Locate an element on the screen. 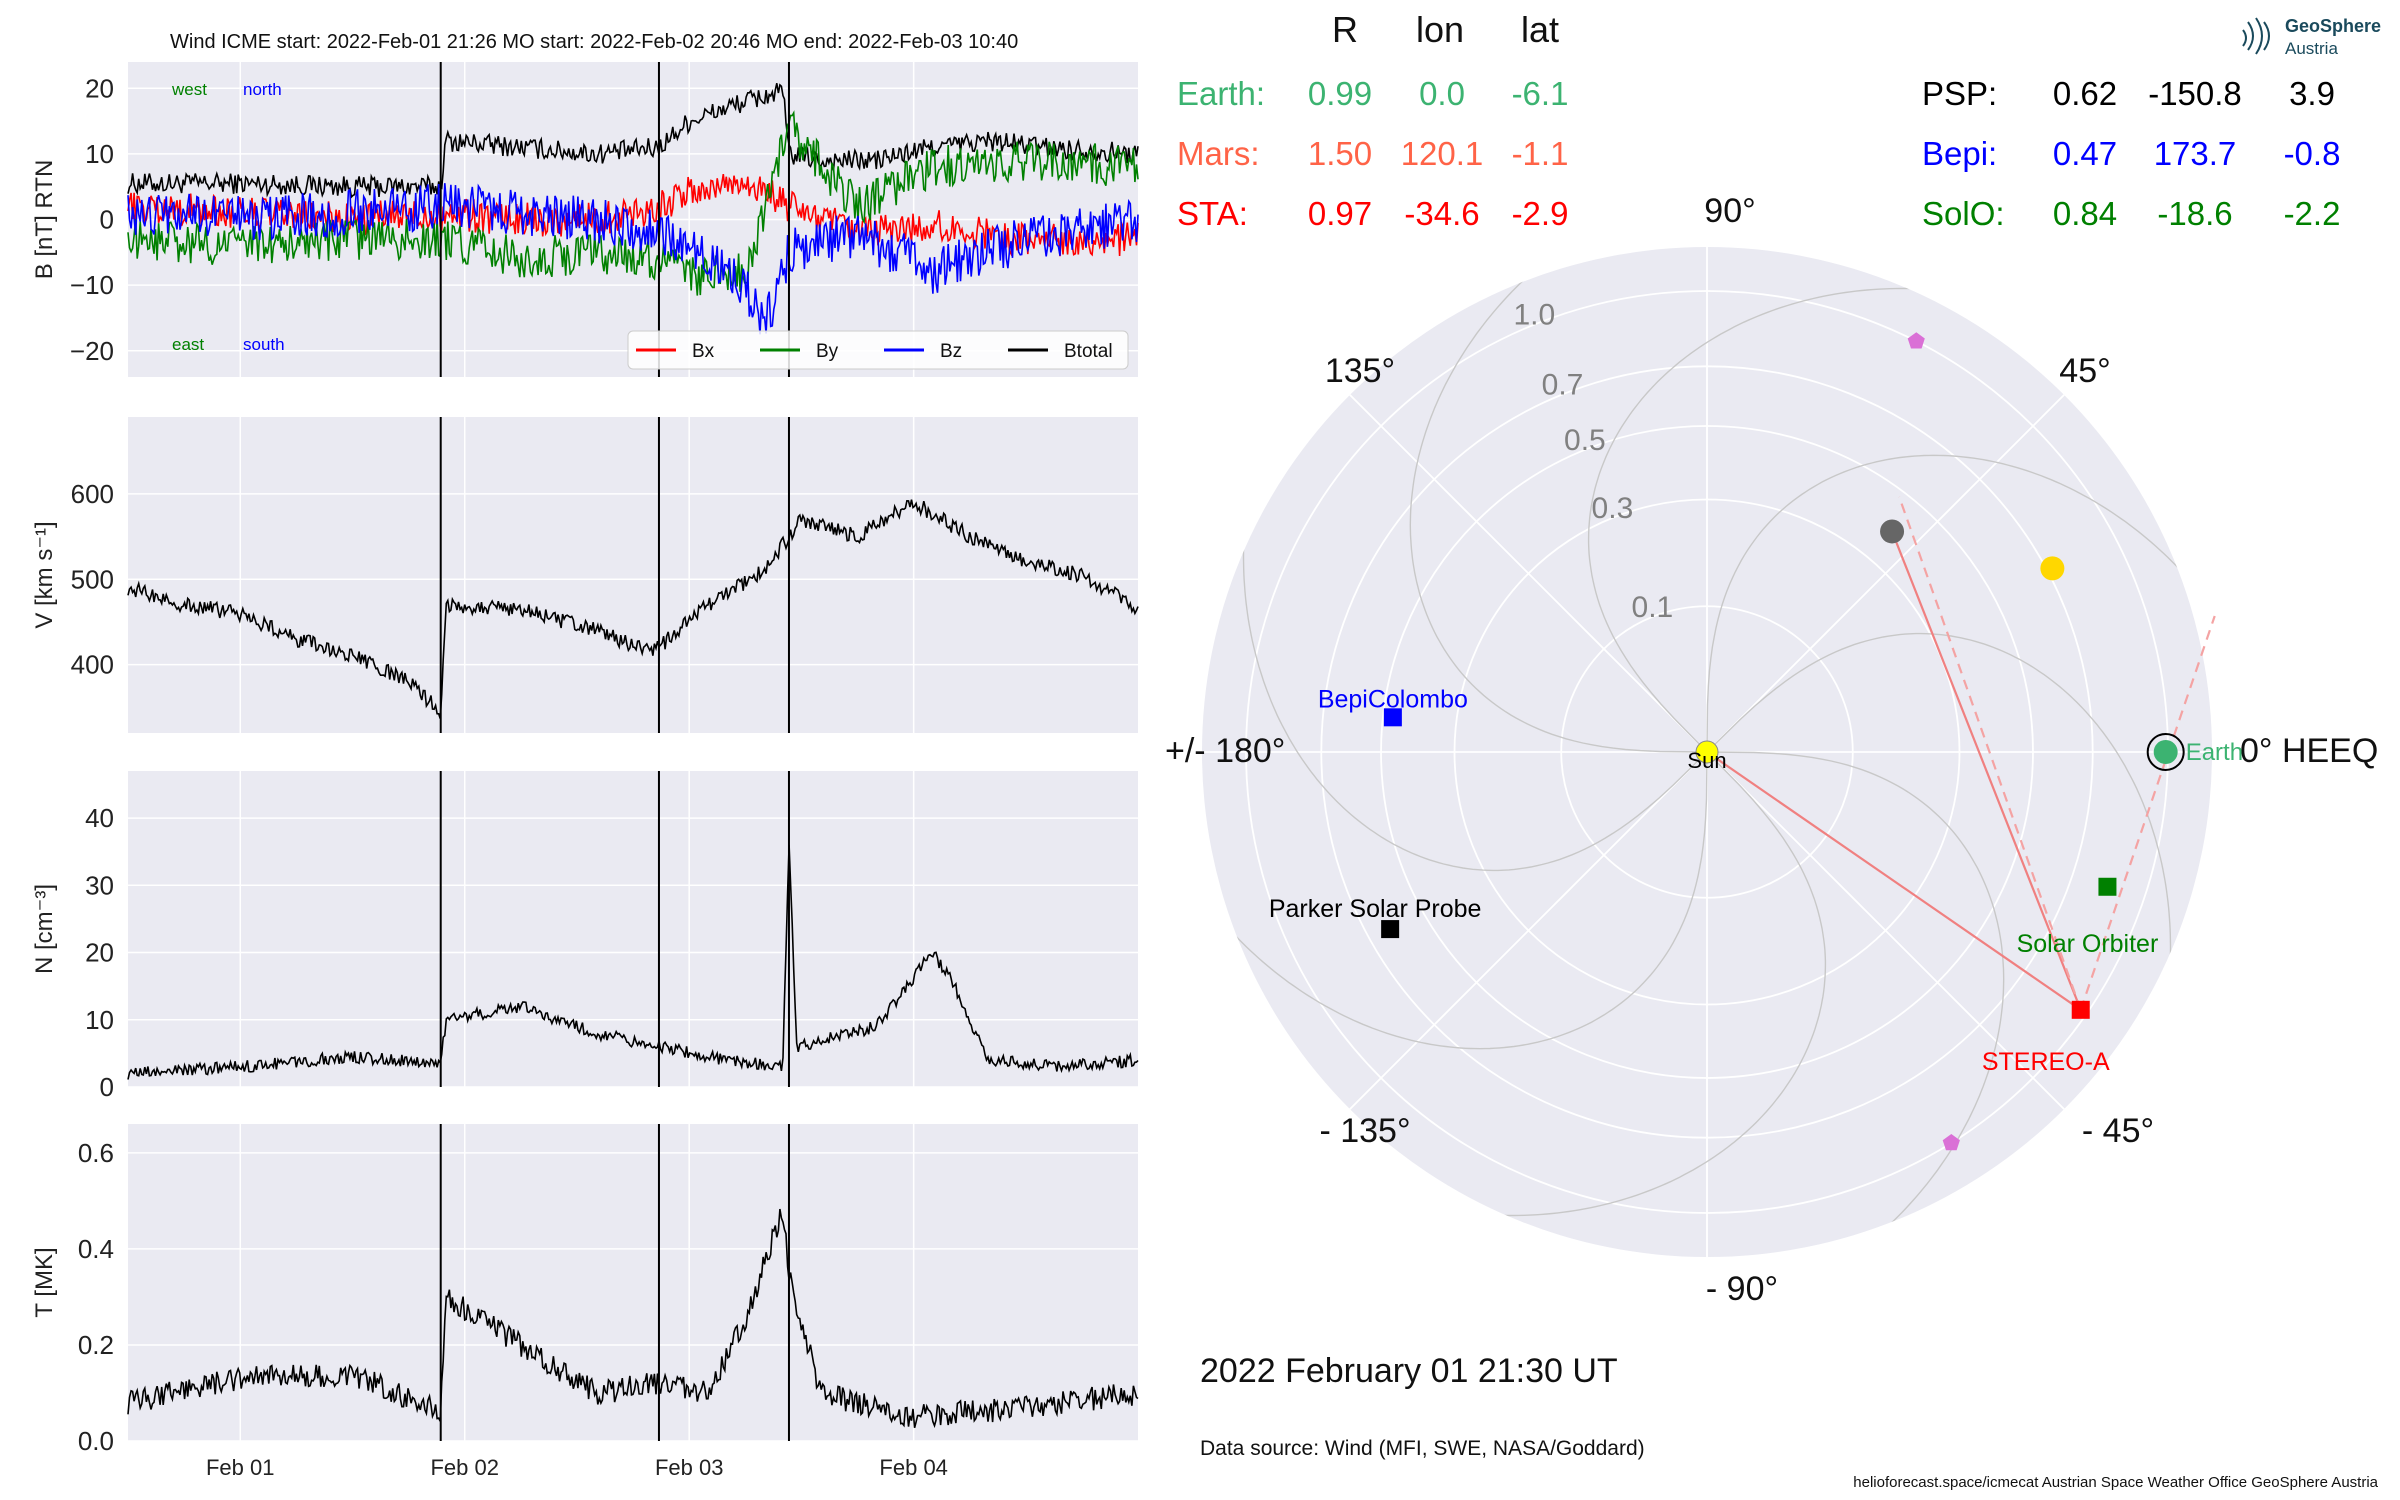 This screenshot has height=1500, width=2400. table-row-r: 0.62 is located at coordinates (2085, 93).